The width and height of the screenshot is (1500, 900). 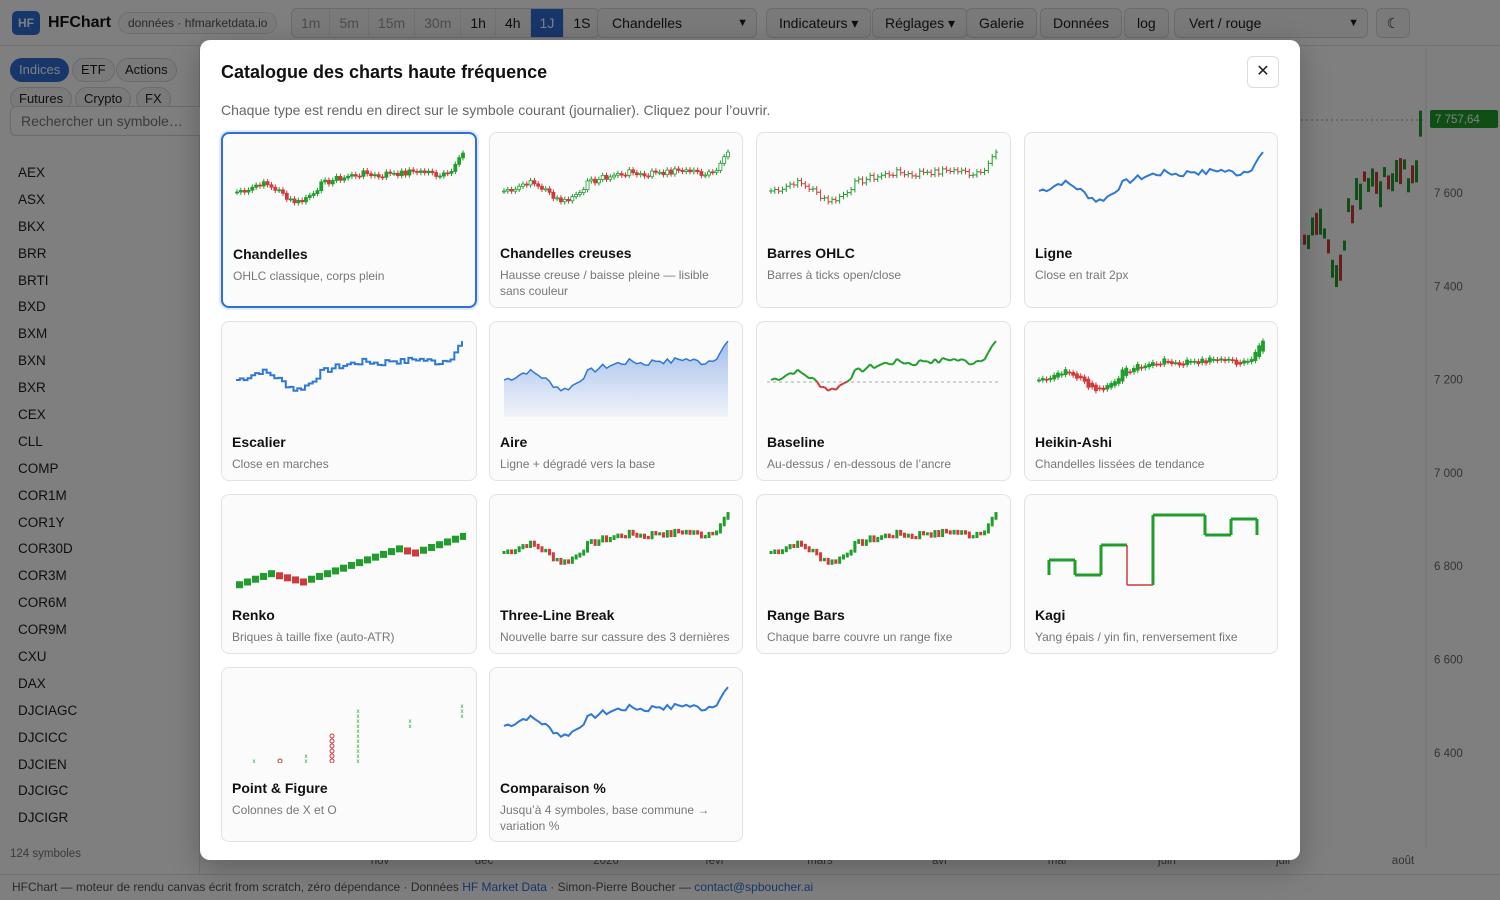 What do you see at coordinates (259, 442) in the screenshot?
I see `card-title: Escalier` at bounding box center [259, 442].